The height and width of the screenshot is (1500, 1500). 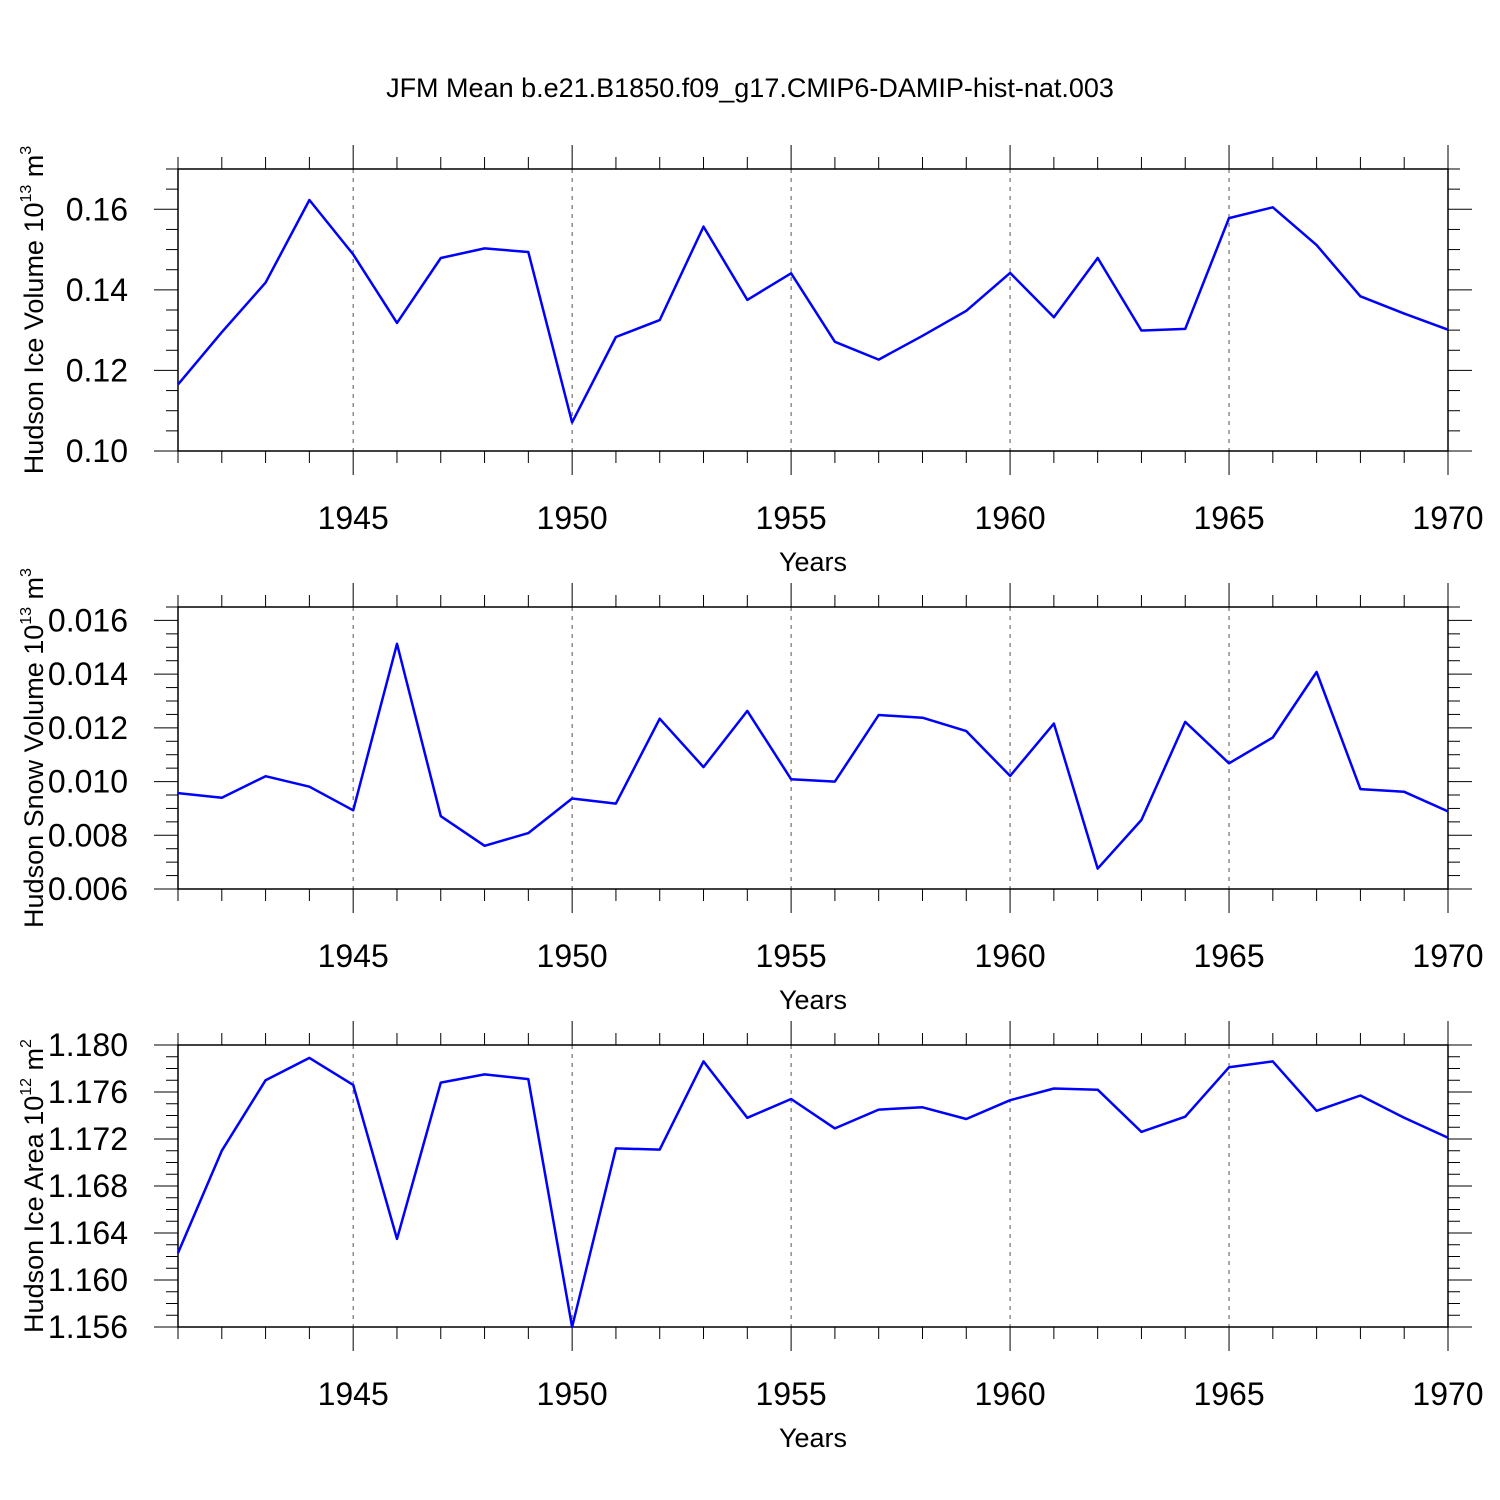 I want to click on y-axis-label: Hudson Snow Volume 1013 m3, so click(x=33, y=748).